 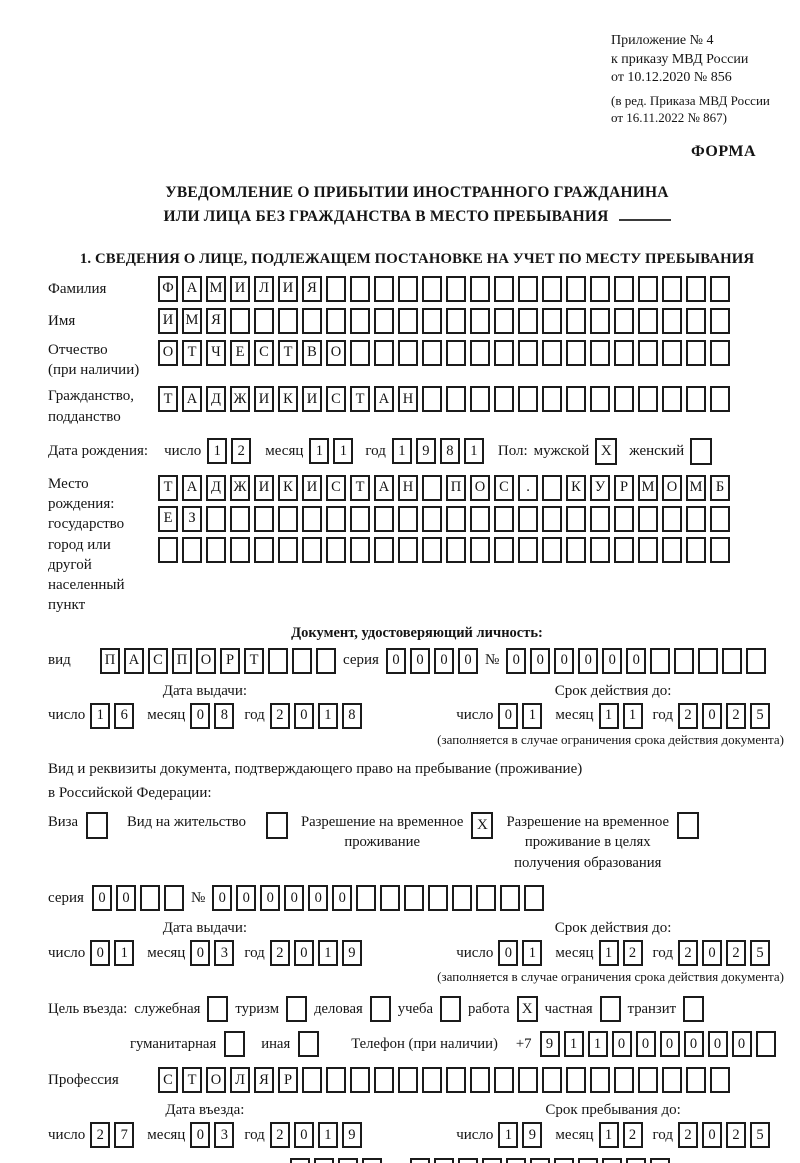 I want to click on phone-cell: 0, so click(x=741, y=1044).